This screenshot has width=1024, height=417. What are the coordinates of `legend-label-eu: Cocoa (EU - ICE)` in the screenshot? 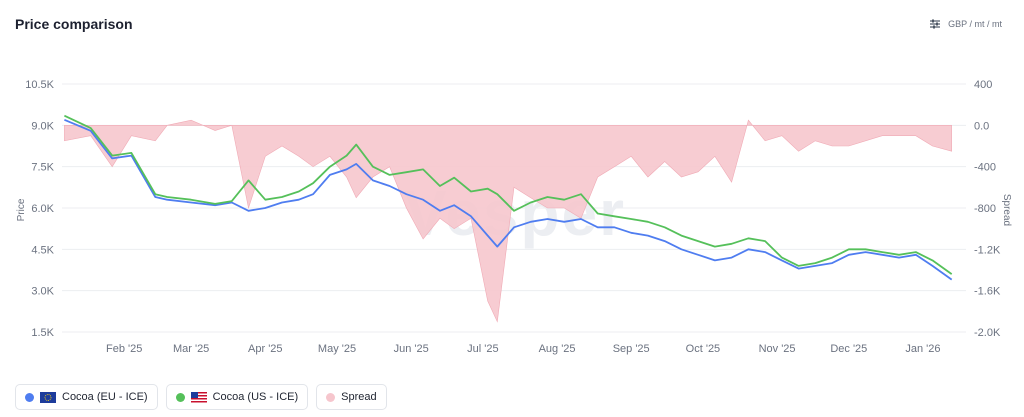 It's located at (105, 397).